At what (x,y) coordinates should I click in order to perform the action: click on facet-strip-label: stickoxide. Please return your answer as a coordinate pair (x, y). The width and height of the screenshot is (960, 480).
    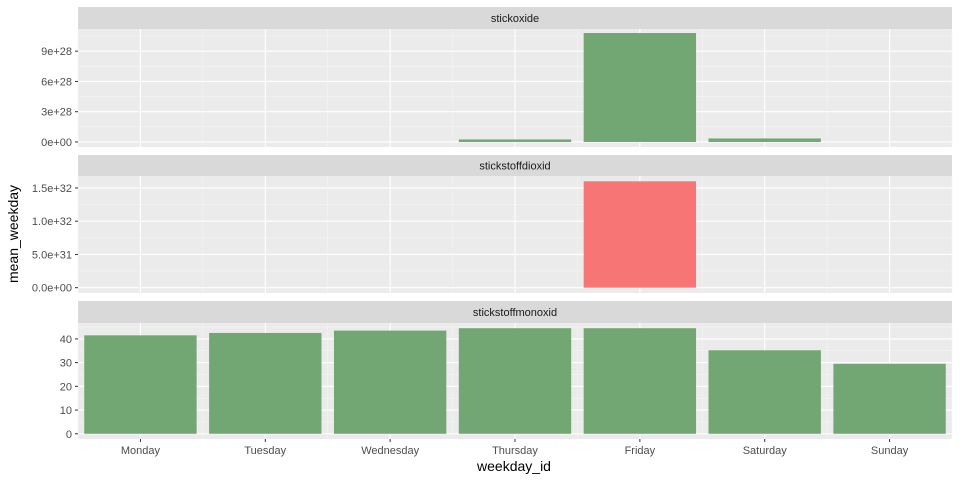
    Looking at the image, I should click on (515, 19).